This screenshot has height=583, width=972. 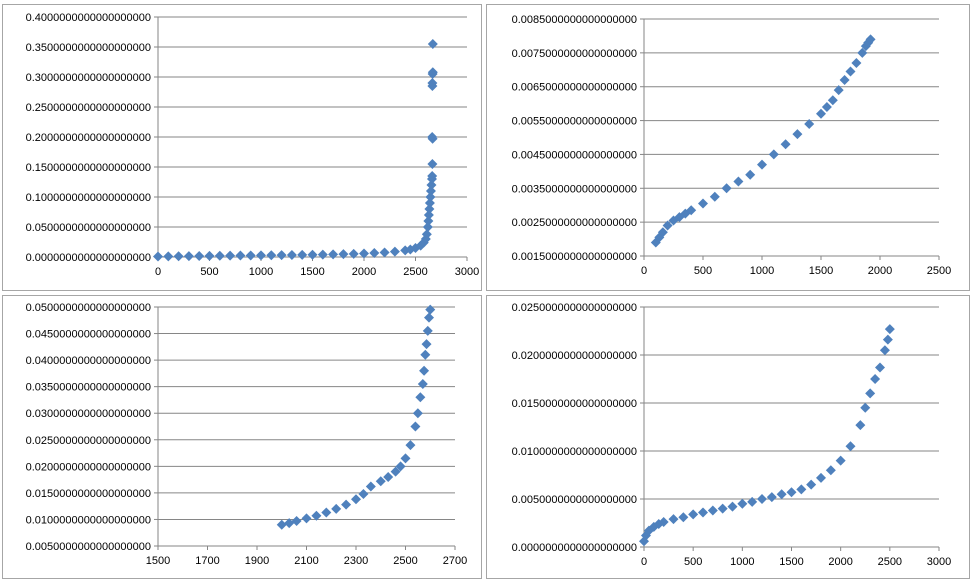 I want to click on x-tick-label: 2100, so click(x=306, y=561).